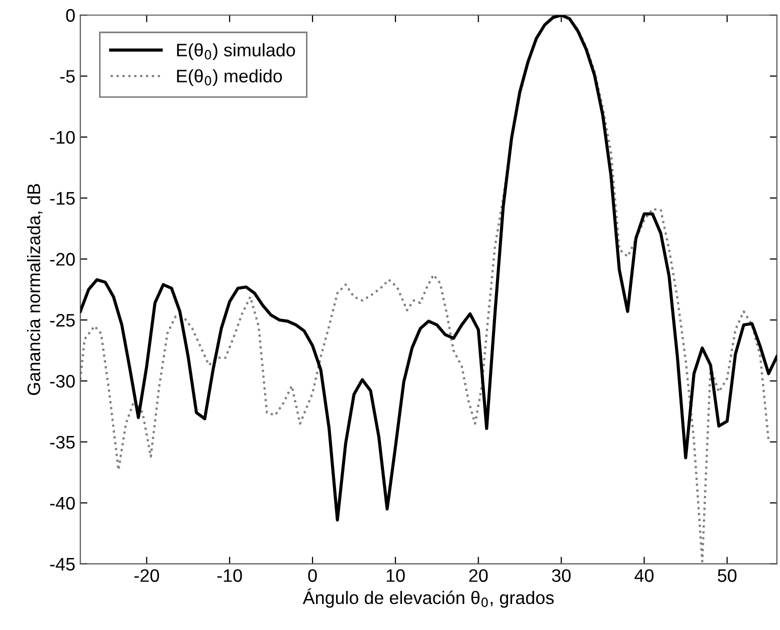 The image size is (780, 630). Describe the element at coordinates (236, 51) in the screenshot. I see `legend-label: E(θ$_{0}$) simulado` at that location.